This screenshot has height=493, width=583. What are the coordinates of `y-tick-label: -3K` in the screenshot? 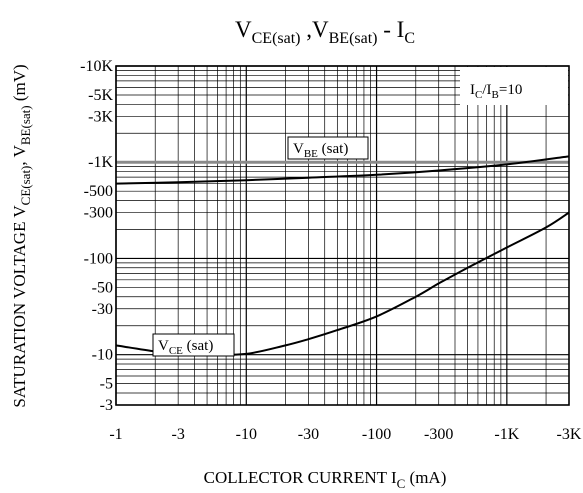 It's located at (100, 116).